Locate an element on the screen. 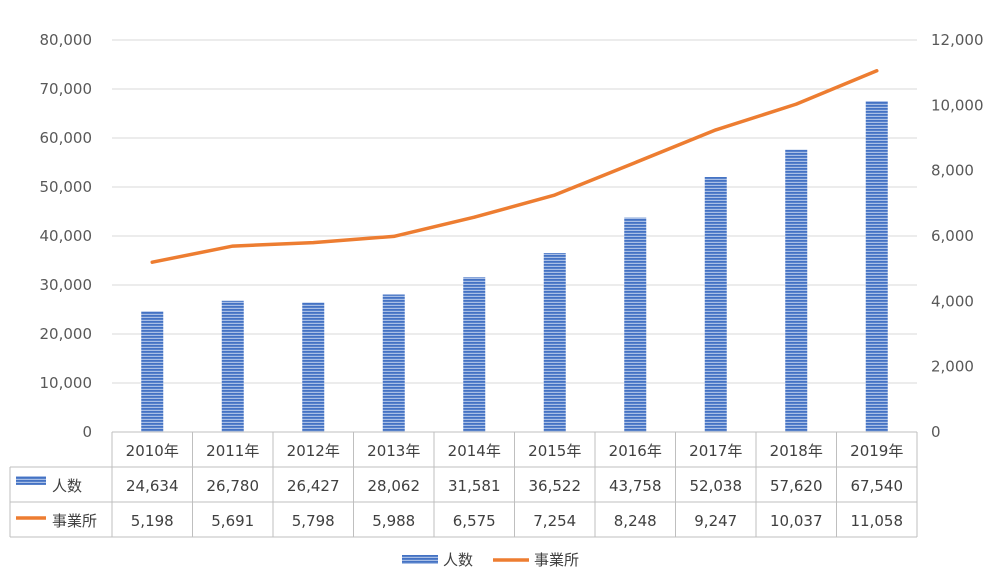 Image resolution: width=997 pixels, height=578 pixels. table-cell-offices: 5,798 is located at coordinates (313, 521).